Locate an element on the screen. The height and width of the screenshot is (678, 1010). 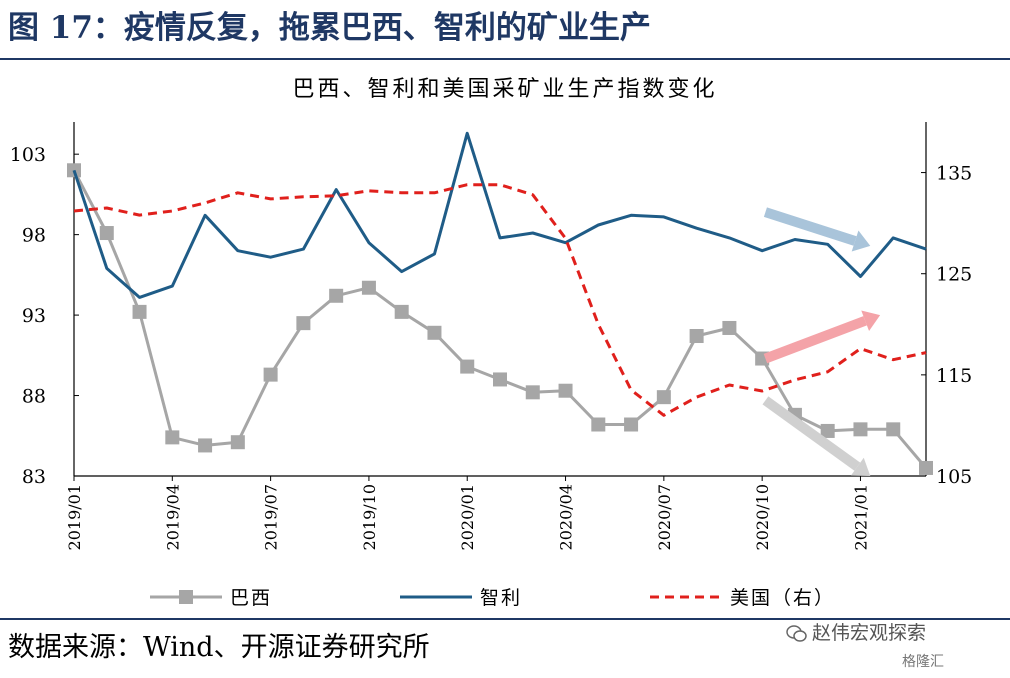
left-tick-label: 98 is located at coordinates (34, 236).